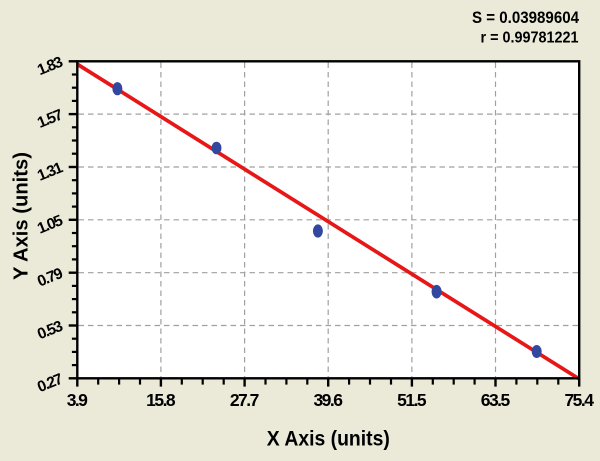 Image resolution: width=600 pixels, height=461 pixels. What do you see at coordinates (525, 18) in the screenshot?
I see `svg-text: S = 0.03989604` at bounding box center [525, 18].